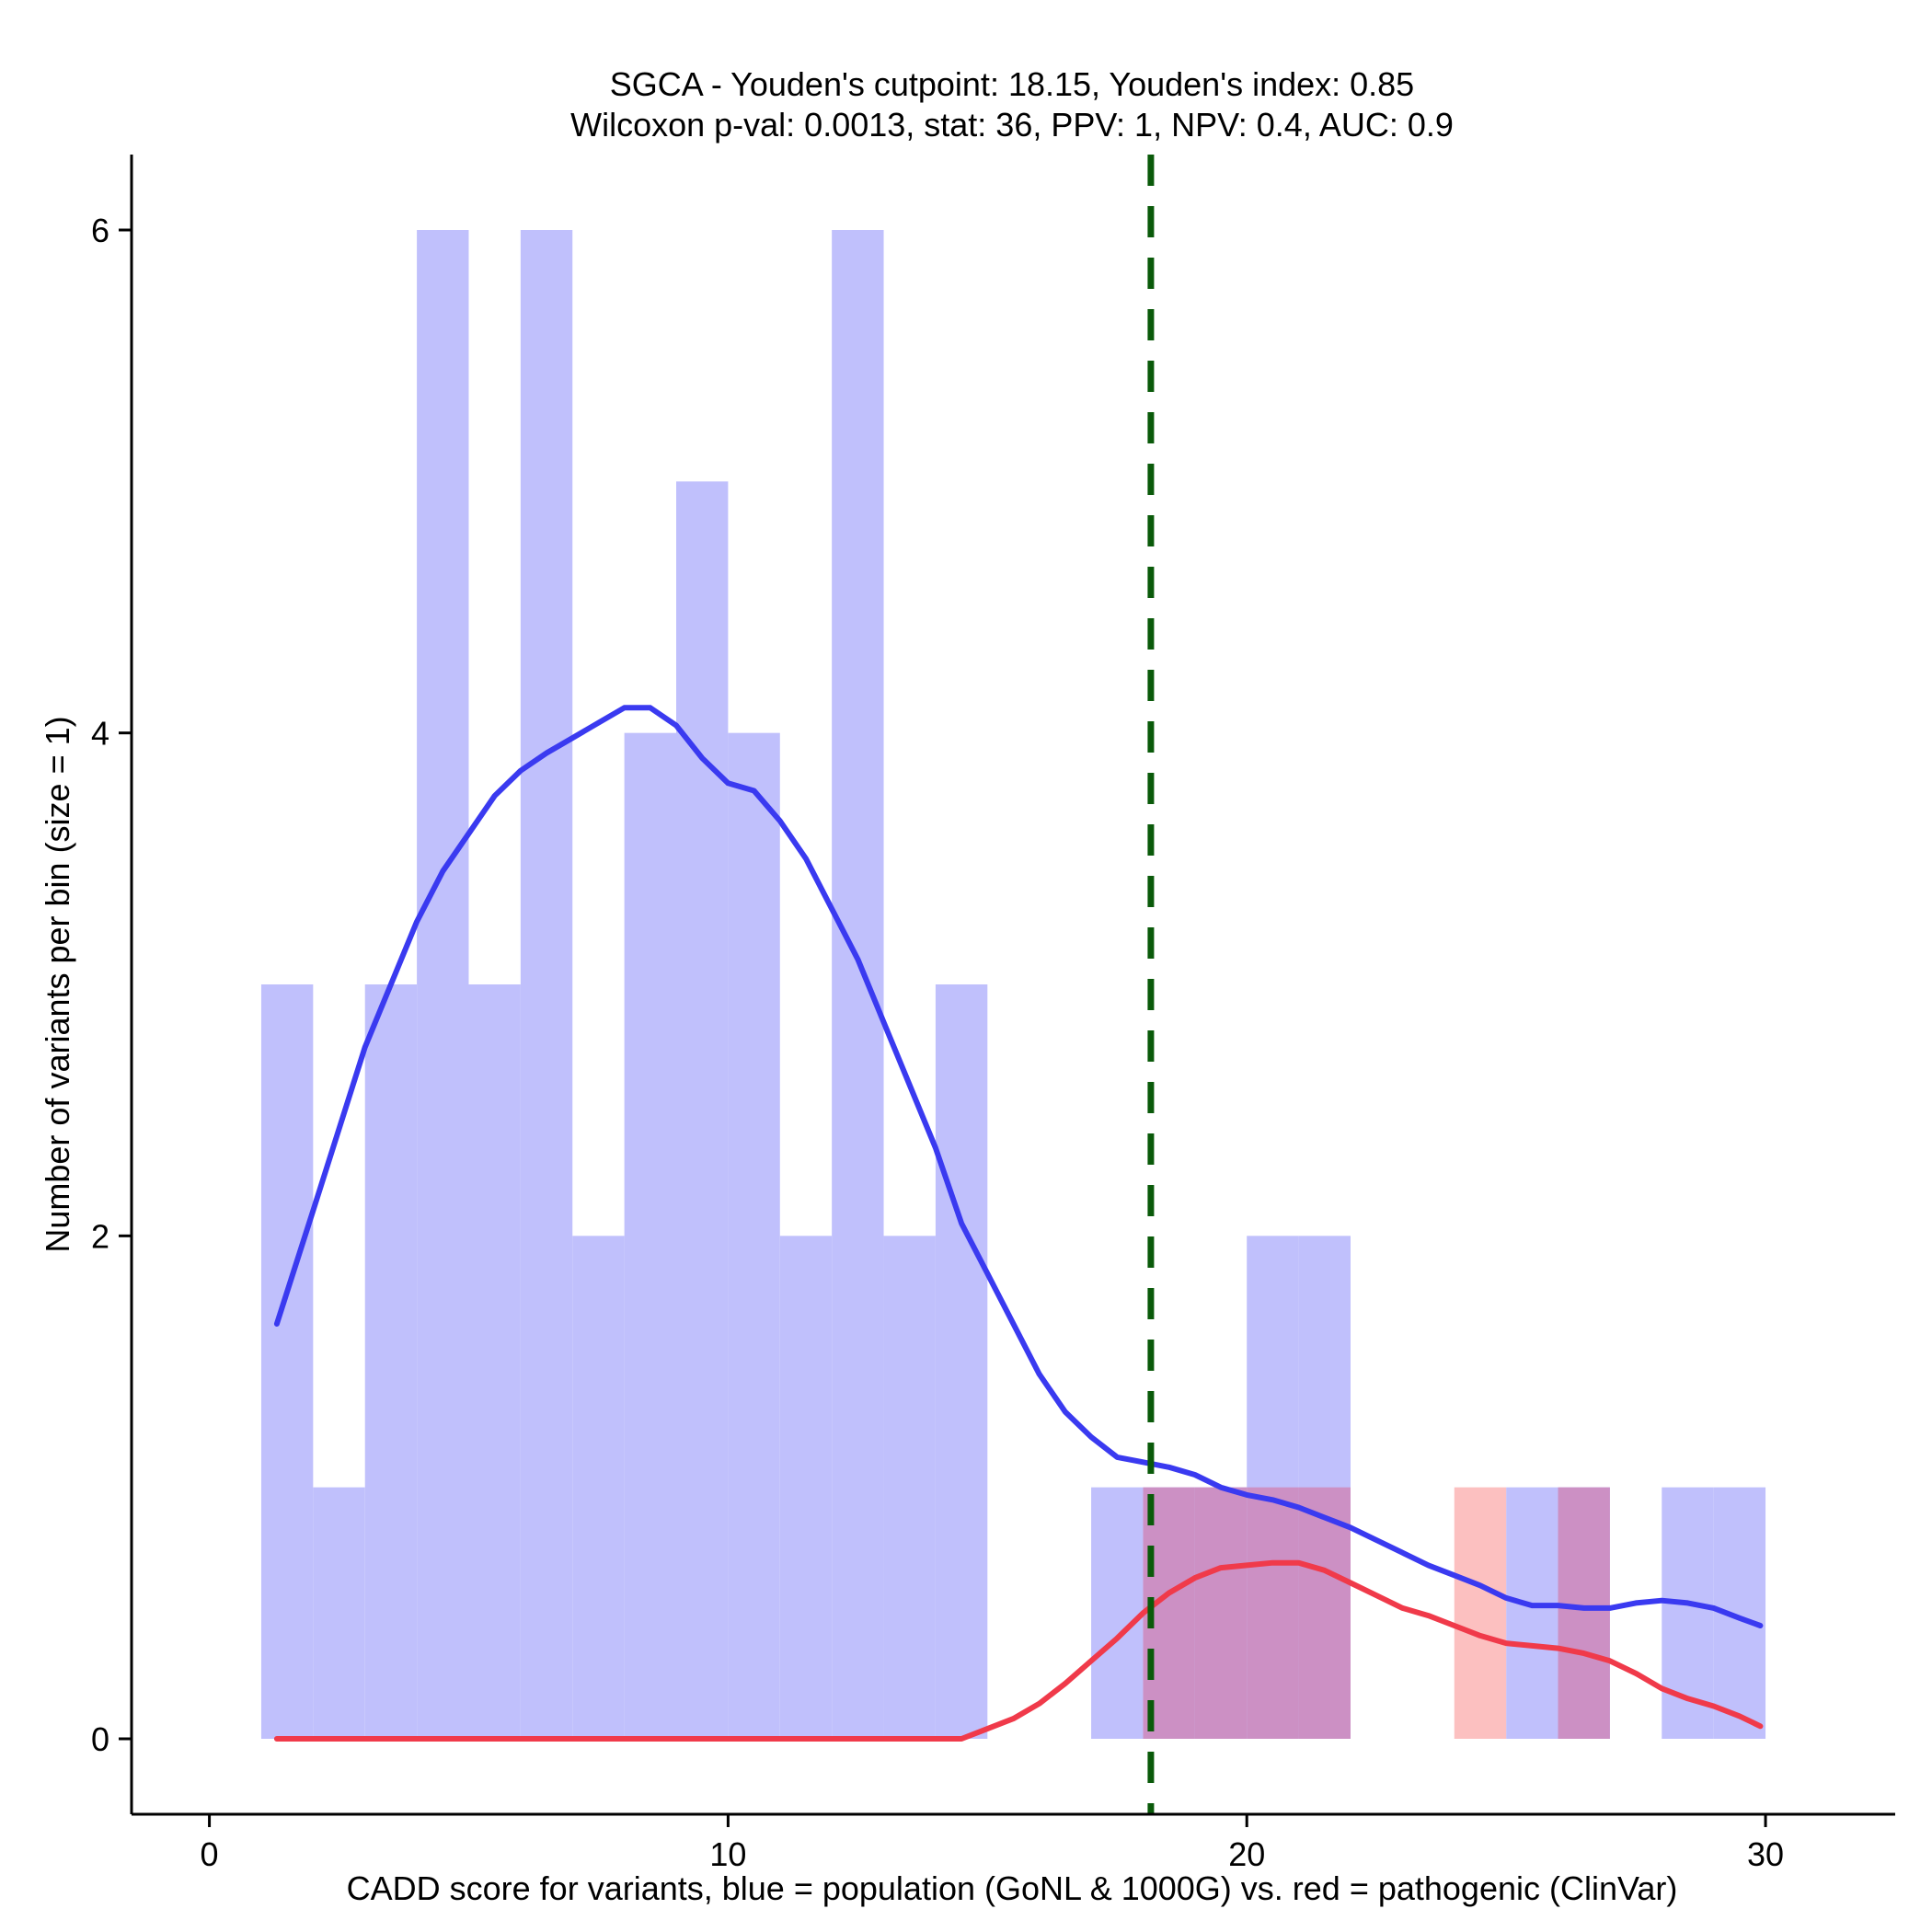 The width and height of the screenshot is (1932, 1932). Describe the element at coordinates (993, 1843) in the screenshot. I see `x-axis-ticks: 0 10 20 30` at that location.